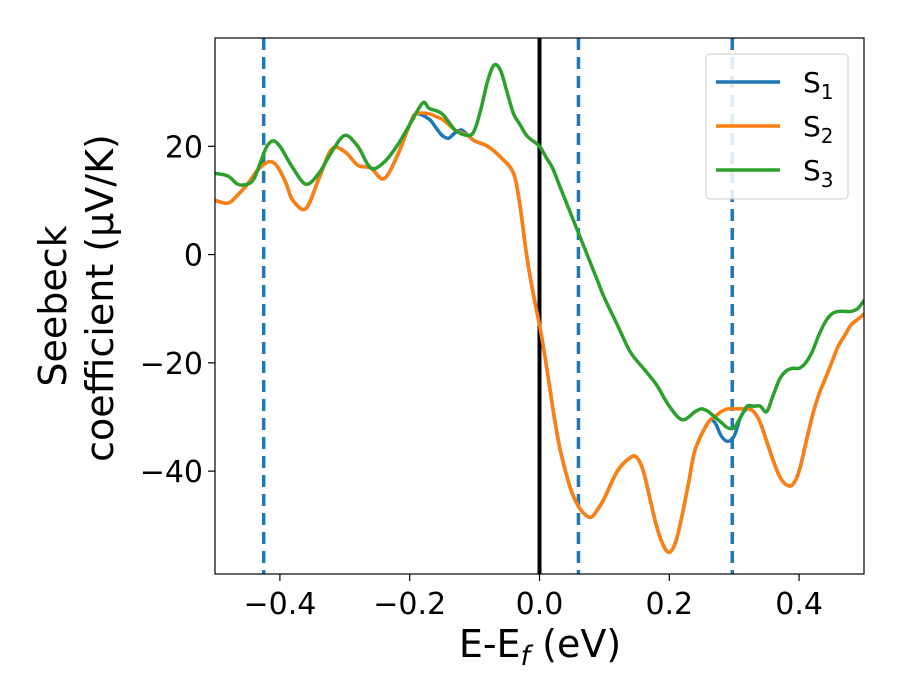  Describe the element at coordinates (193, 256) in the screenshot. I see `y-tick-label: 0` at that location.